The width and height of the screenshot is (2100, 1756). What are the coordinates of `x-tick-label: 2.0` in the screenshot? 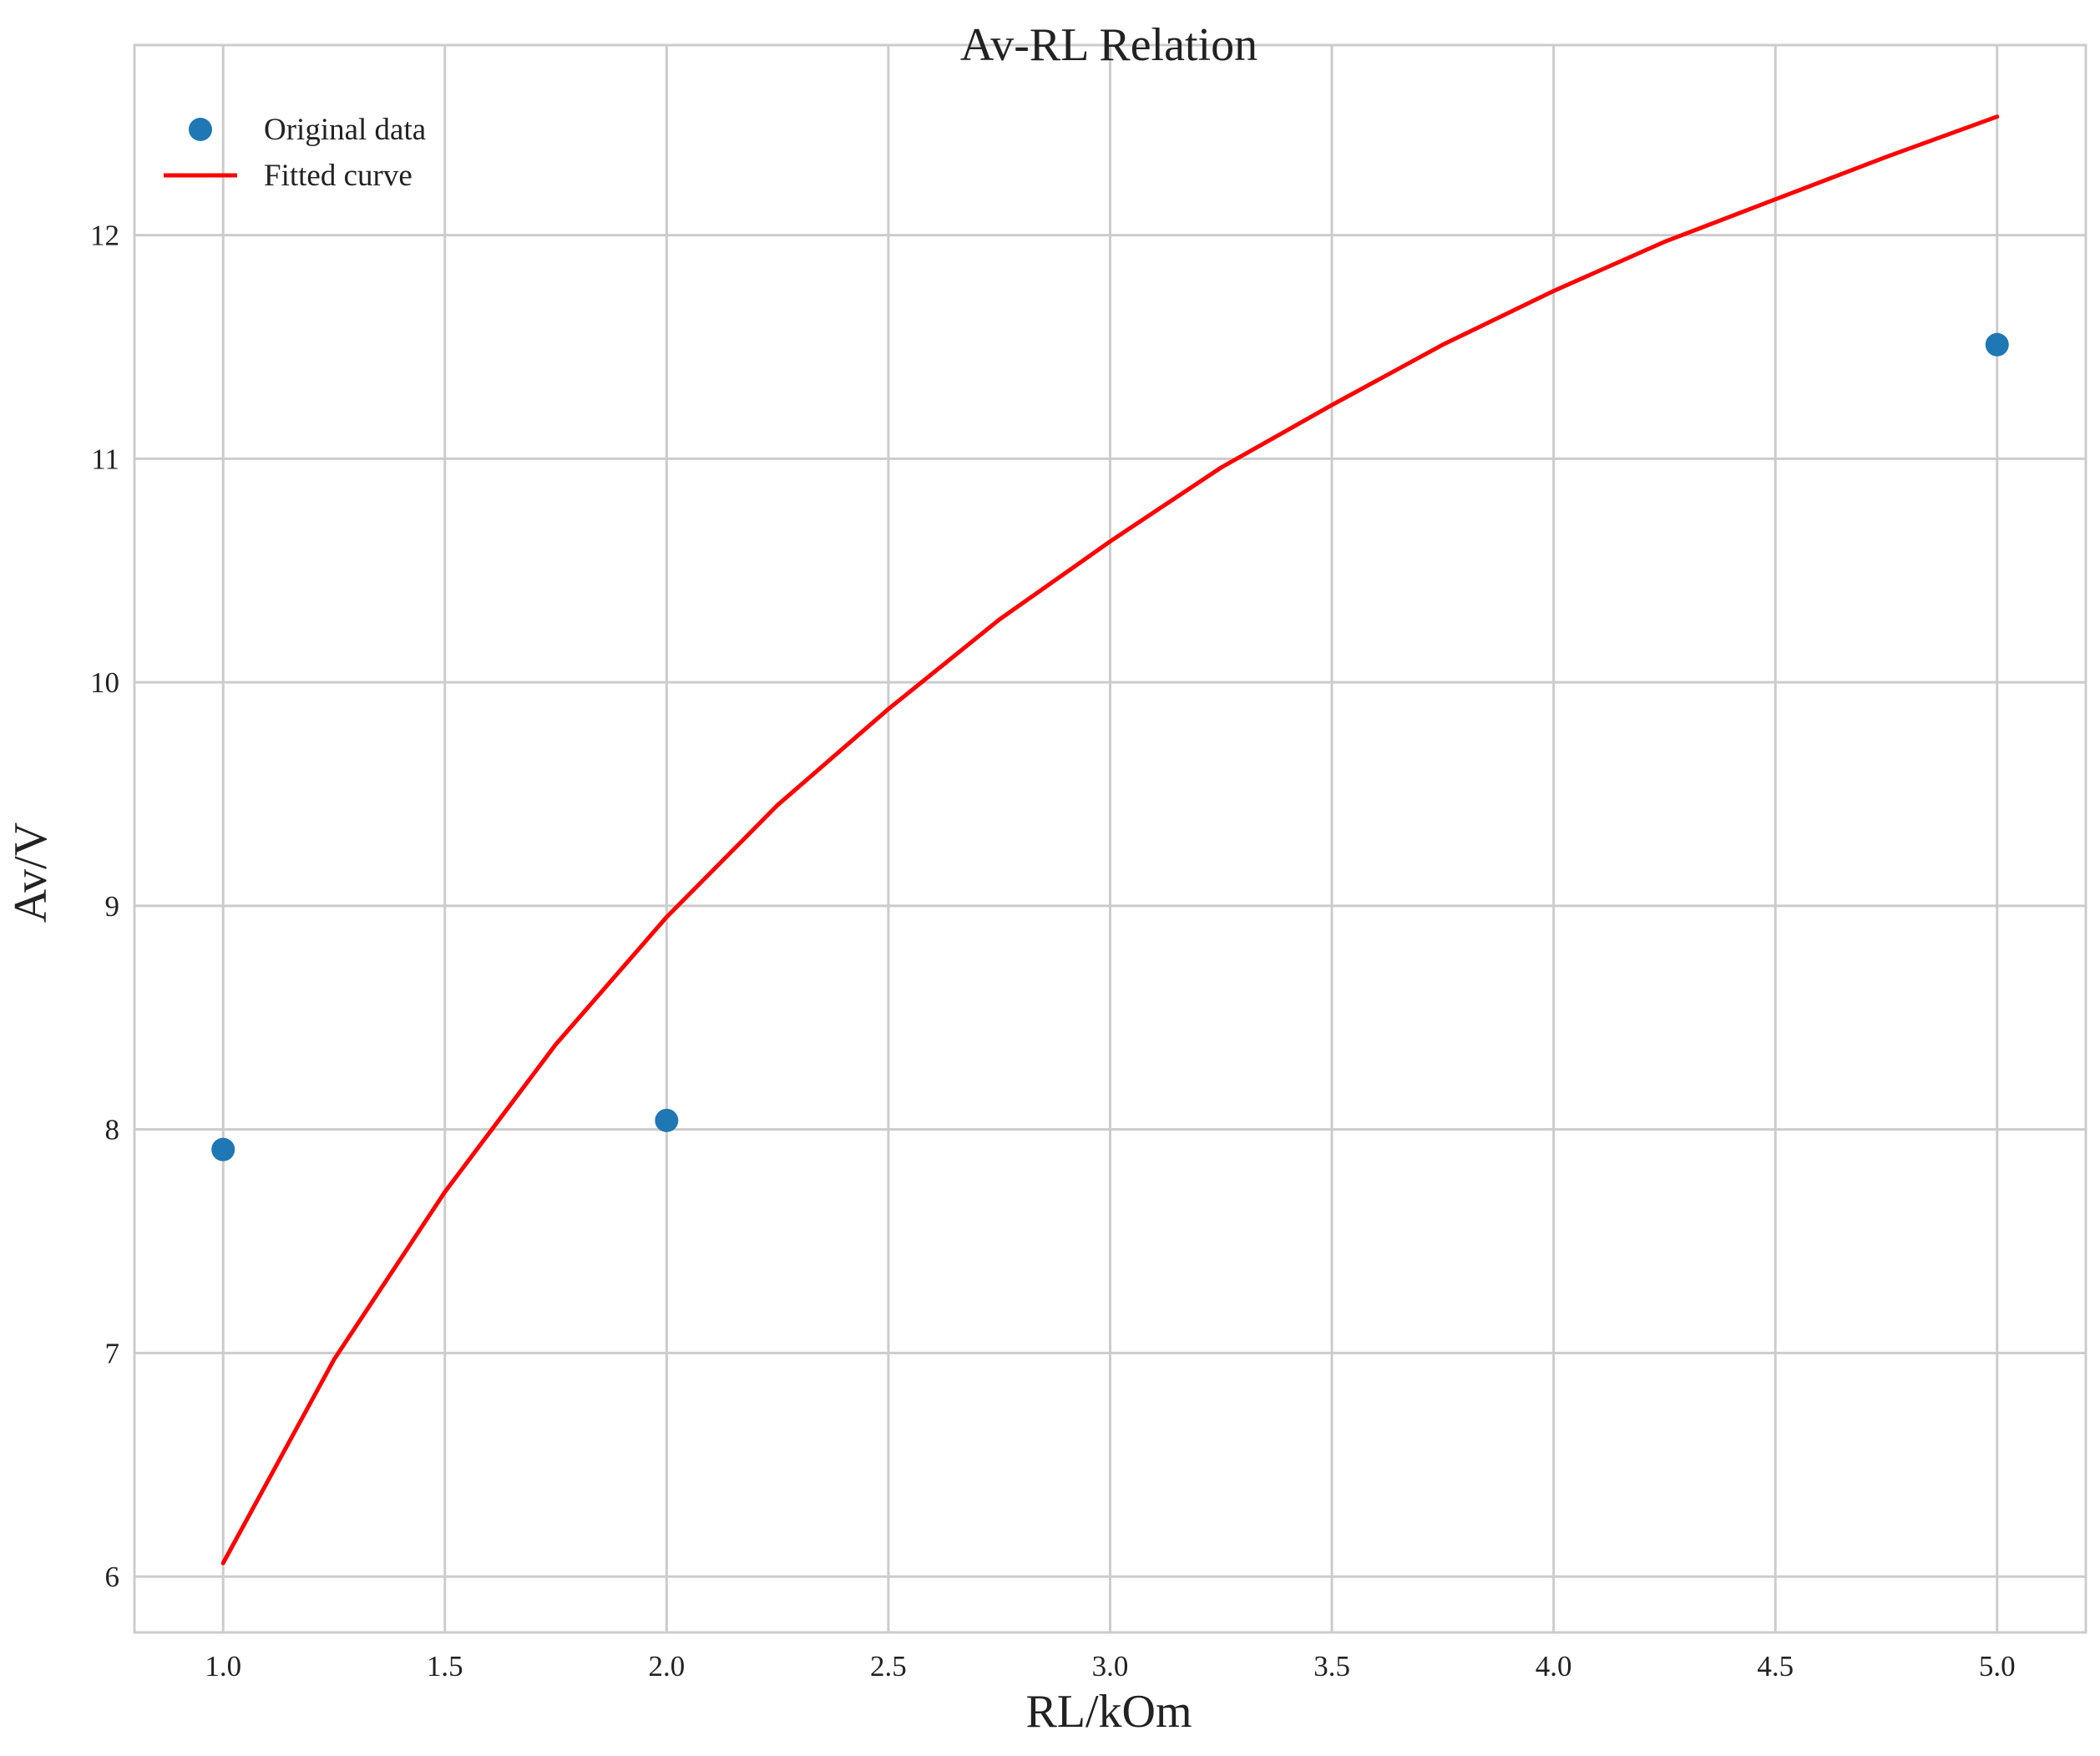 It's located at (666, 1666).